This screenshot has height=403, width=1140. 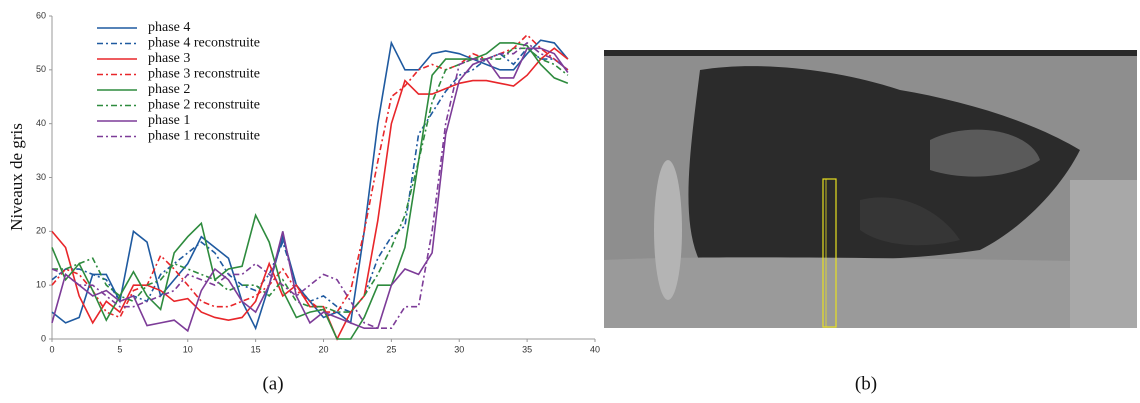 What do you see at coordinates (51, 349) in the screenshot?
I see `x-tick-label: 0` at bounding box center [51, 349].